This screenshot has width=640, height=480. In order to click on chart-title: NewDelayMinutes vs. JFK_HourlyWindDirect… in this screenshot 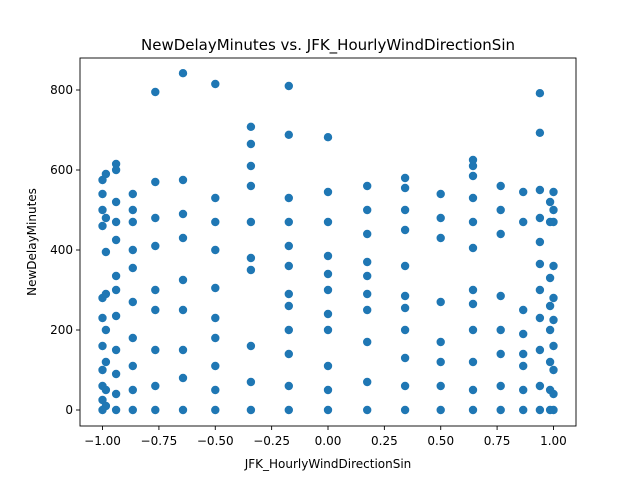, I will do `click(328, 45)`.